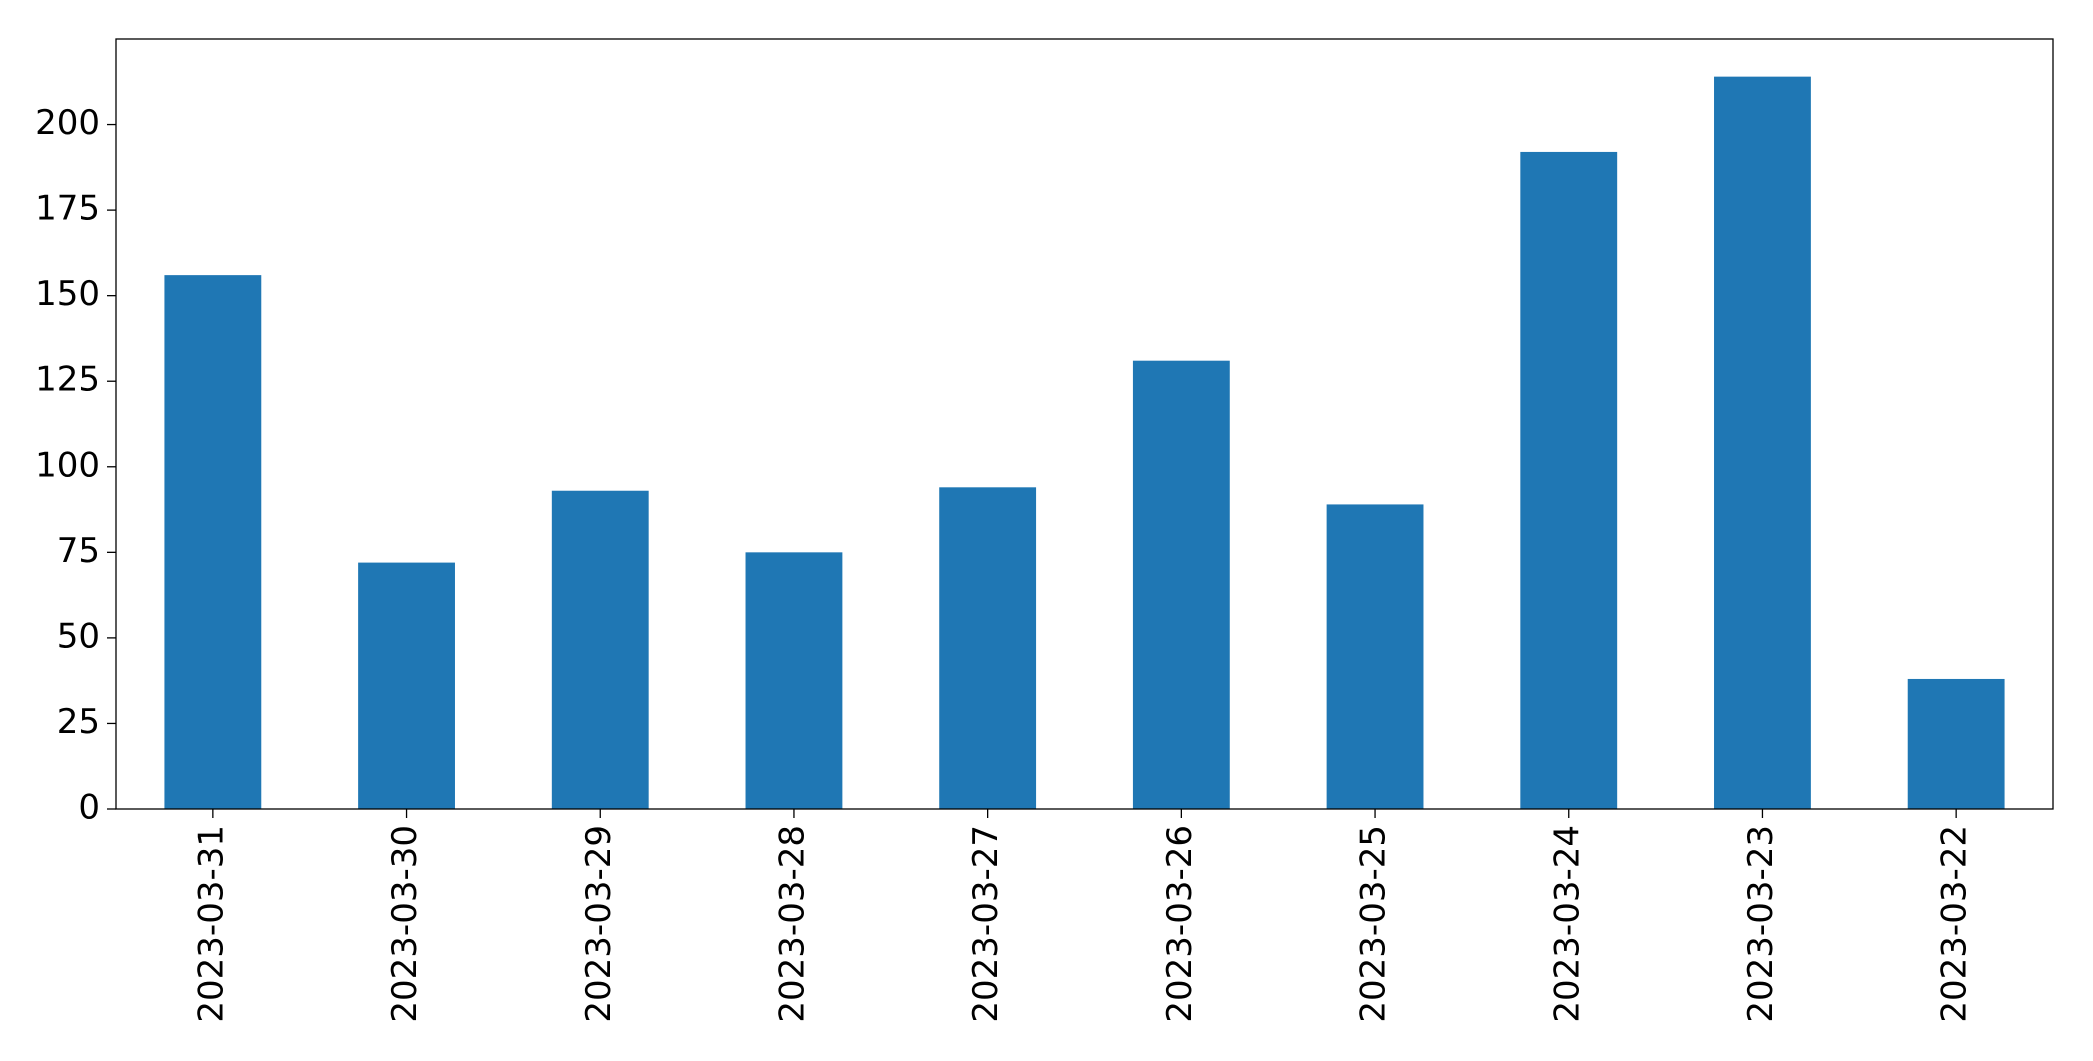 The width and height of the screenshot is (2093, 1061). Describe the element at coordinates (792, 924) in the screenshot. I see `x-tick-label: 2023-03-28` at that location.